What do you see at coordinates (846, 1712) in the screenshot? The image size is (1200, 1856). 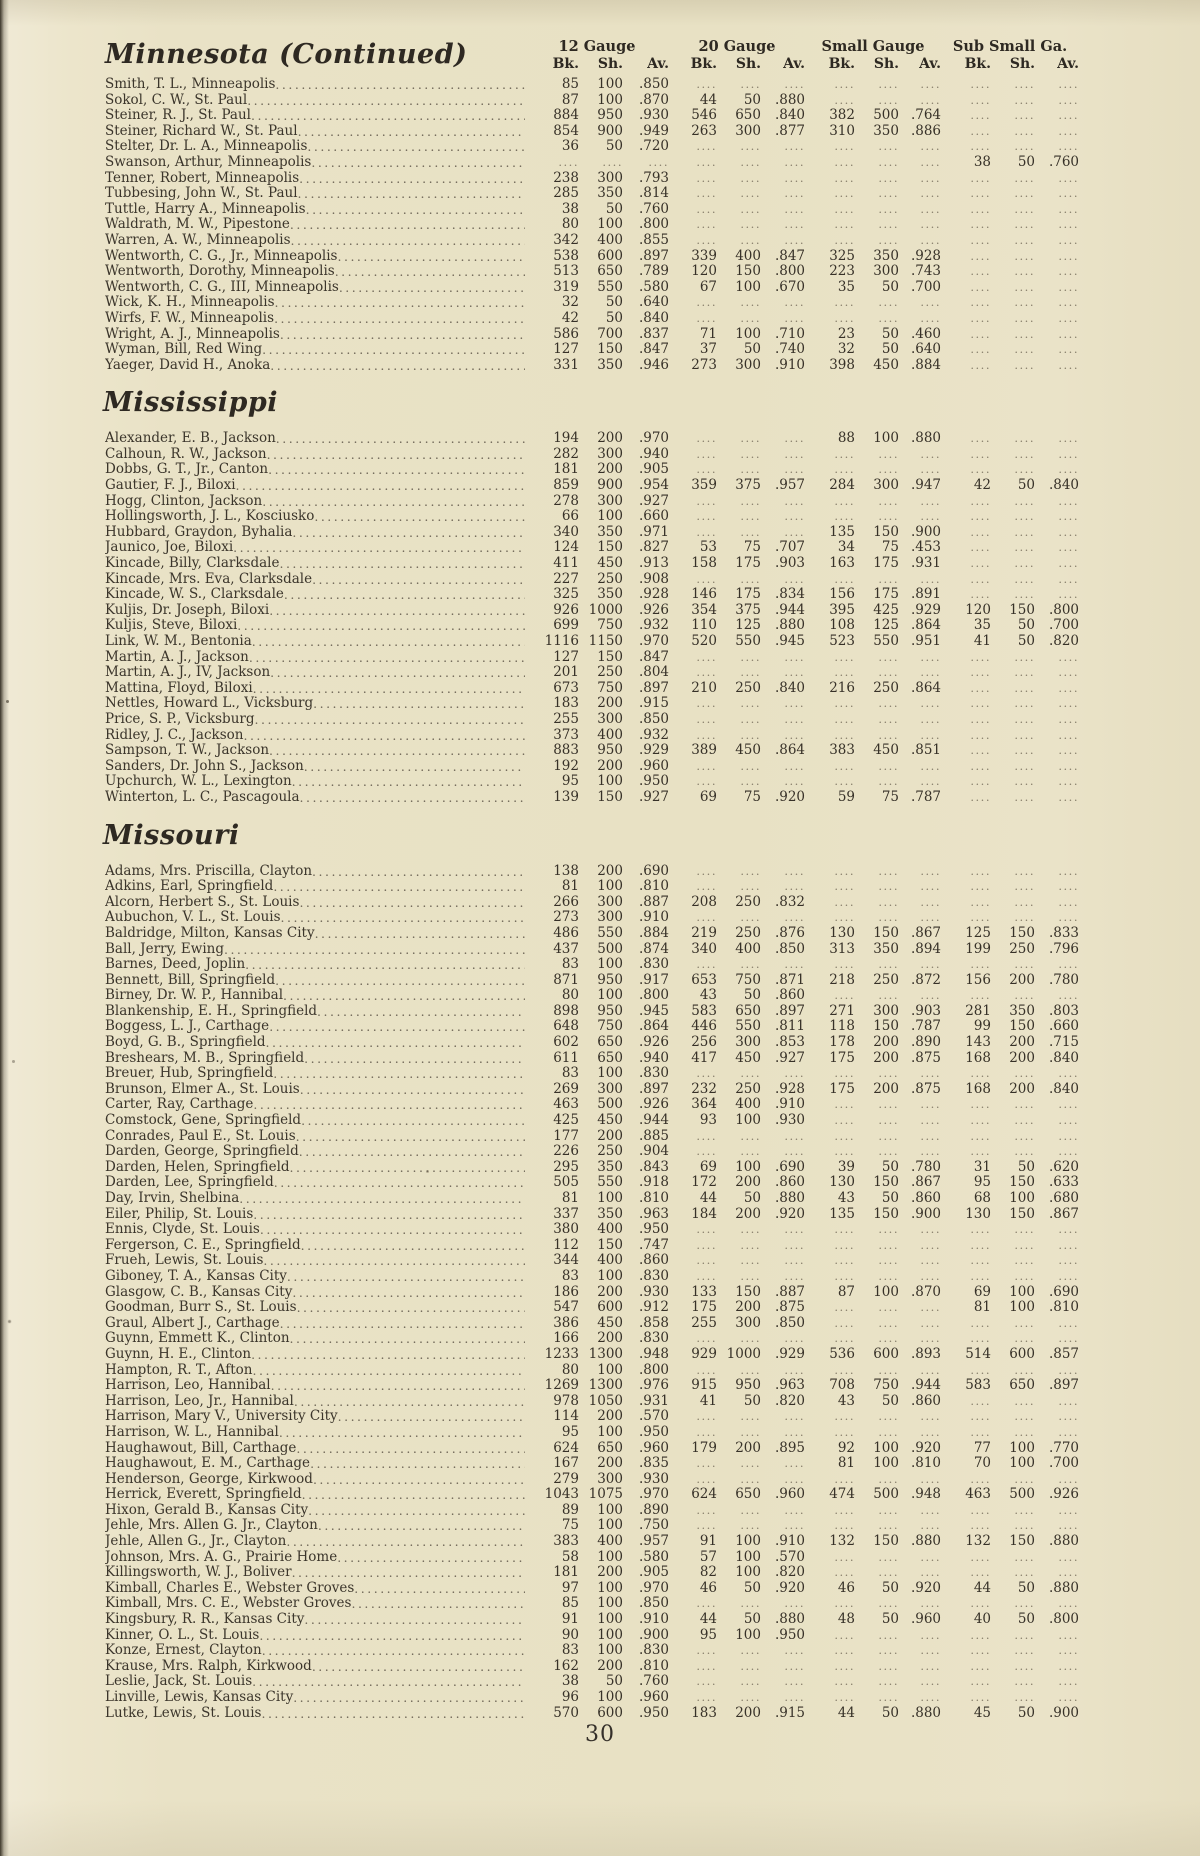 I see `stat-cell: 44` at bounding box center [846, 1712].